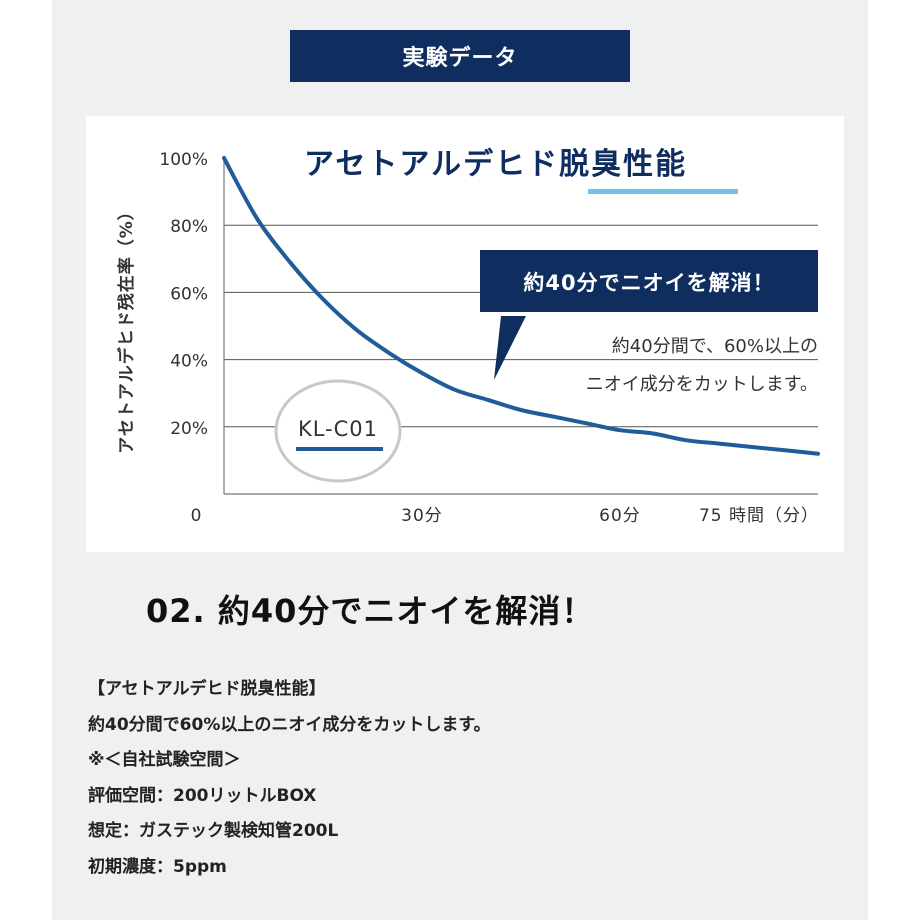 The image size is (920, 920). Describe the element at coordinates (370, 611) in the screenshot. I see `section-heading: 02. 約40分でニオイを解消！` at that location.